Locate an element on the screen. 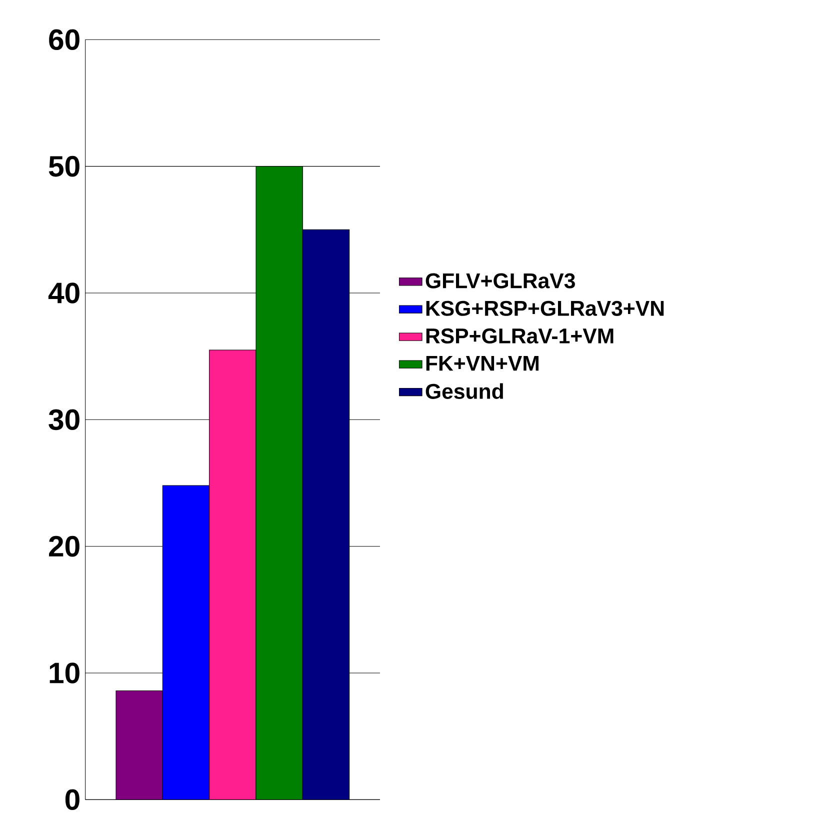 The height and width of the screenshot is (813, 823). legend-label: FK+VN+VM is located at coordinates (482, 363).